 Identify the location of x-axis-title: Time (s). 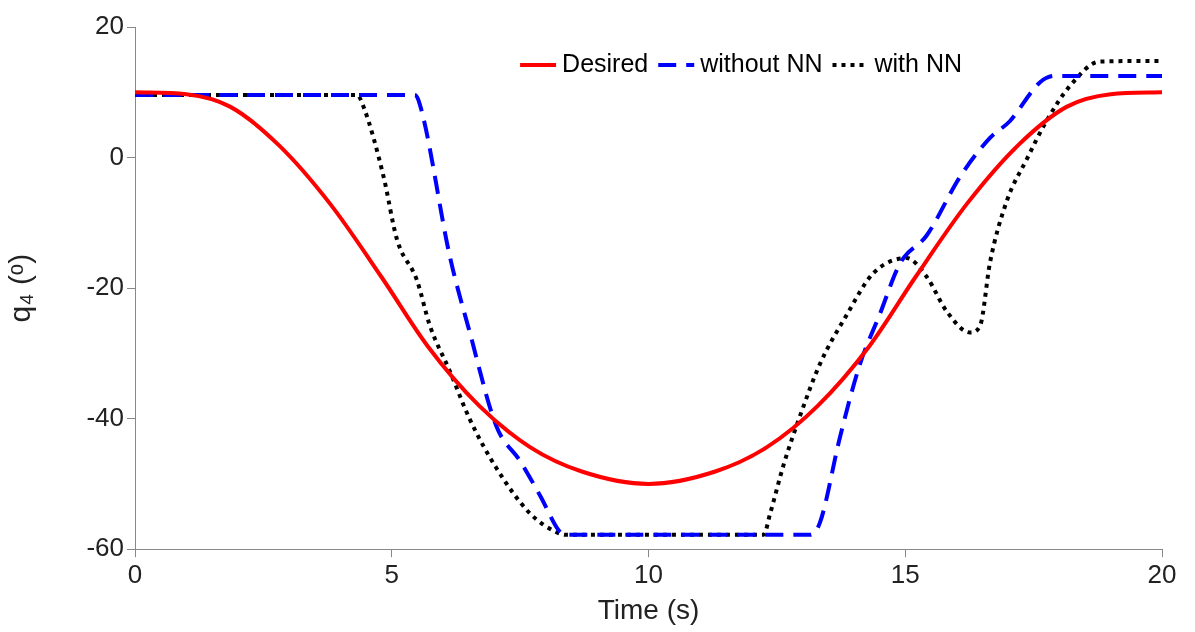
(648, 609).